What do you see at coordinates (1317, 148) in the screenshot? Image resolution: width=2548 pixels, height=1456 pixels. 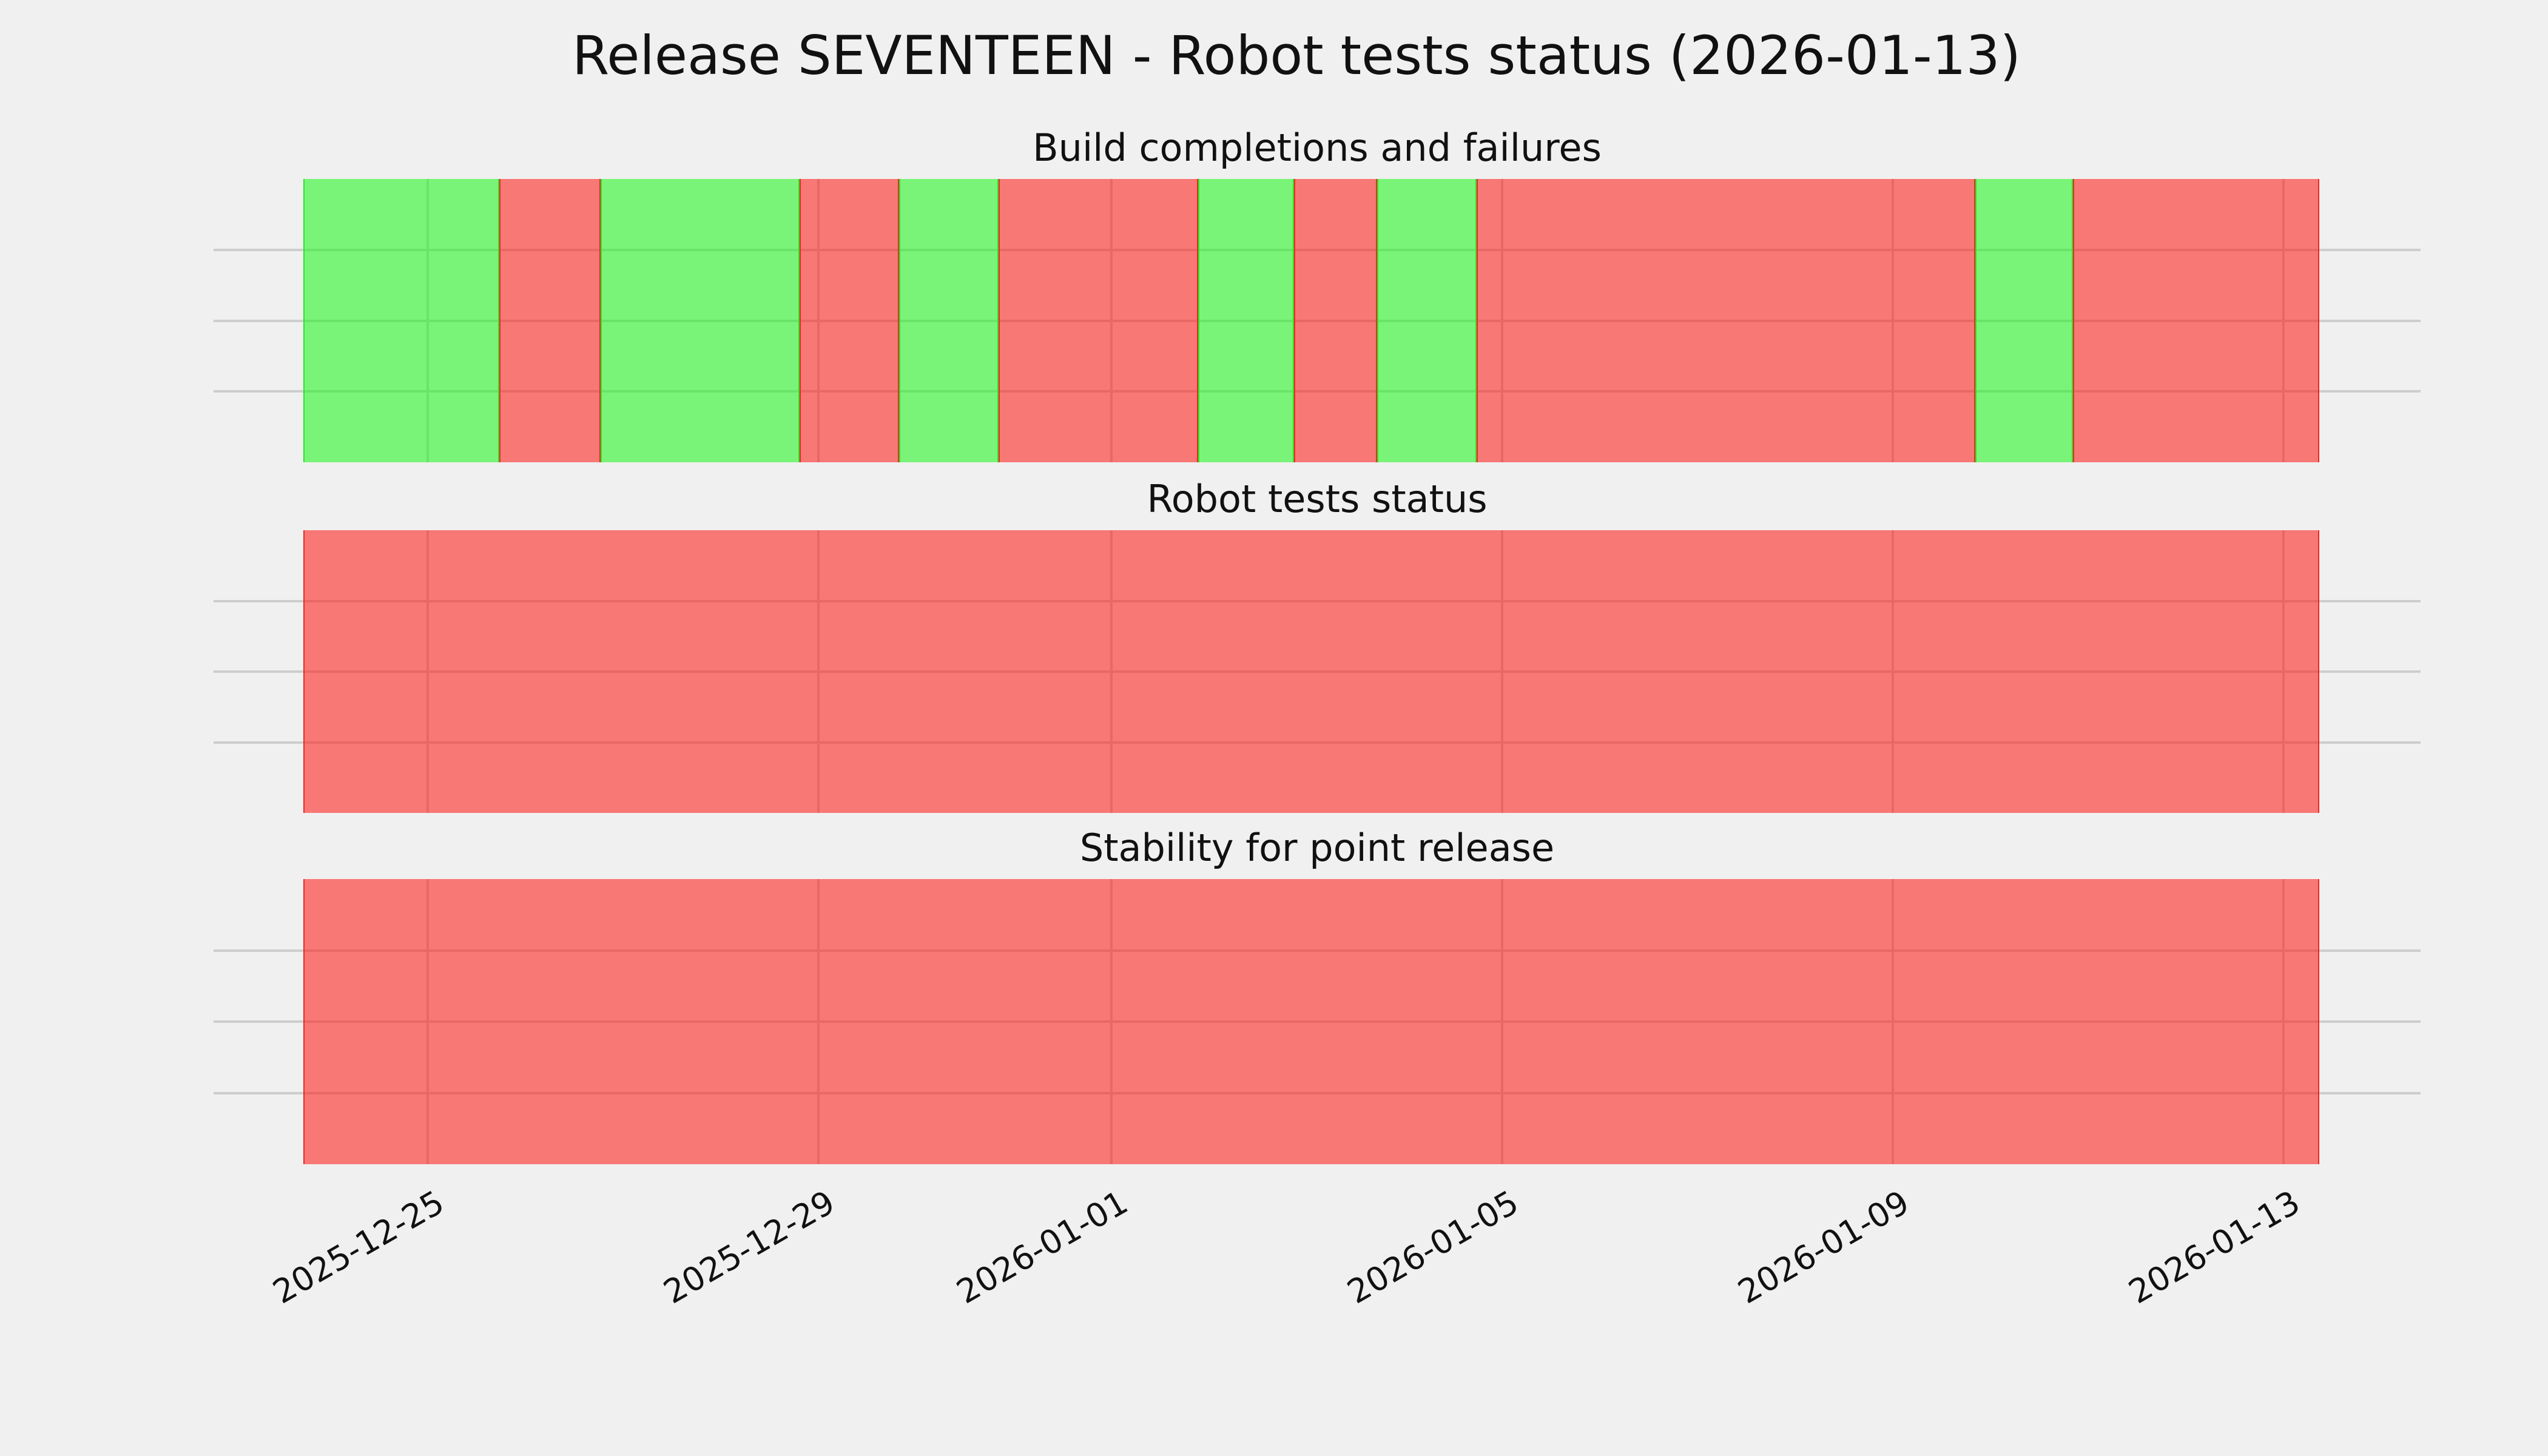 I see `panel-subtitle: Build completions and failures` at bounding box center [1317, 148].